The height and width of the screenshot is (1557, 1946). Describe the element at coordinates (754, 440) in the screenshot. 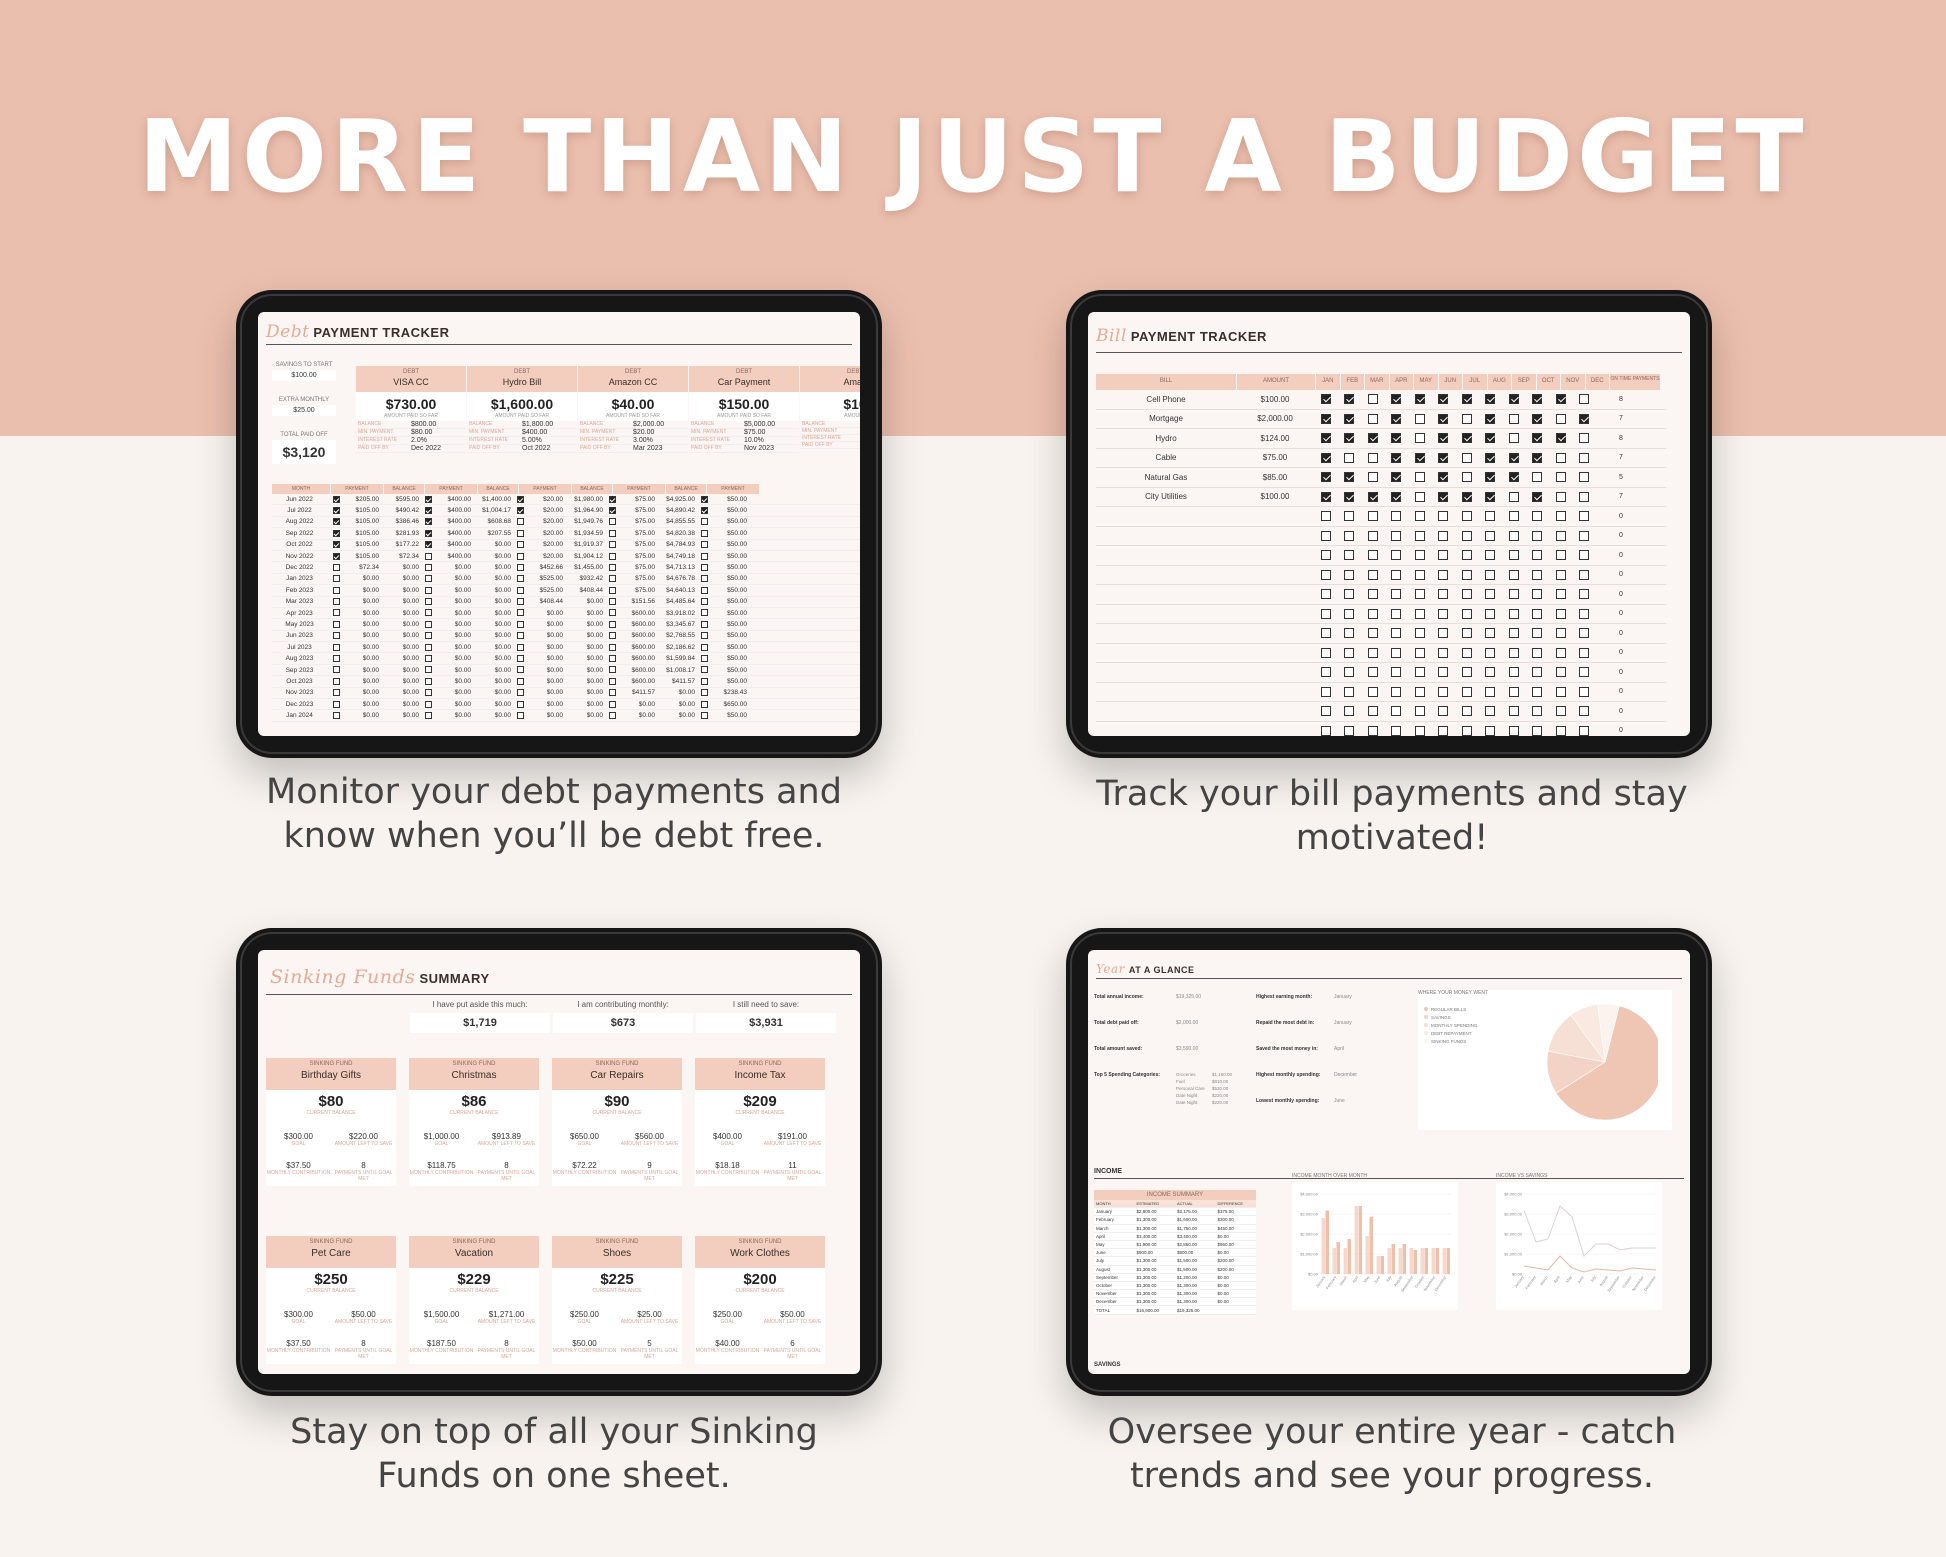

I see `debt-detail-value: 10.0%` at that location.